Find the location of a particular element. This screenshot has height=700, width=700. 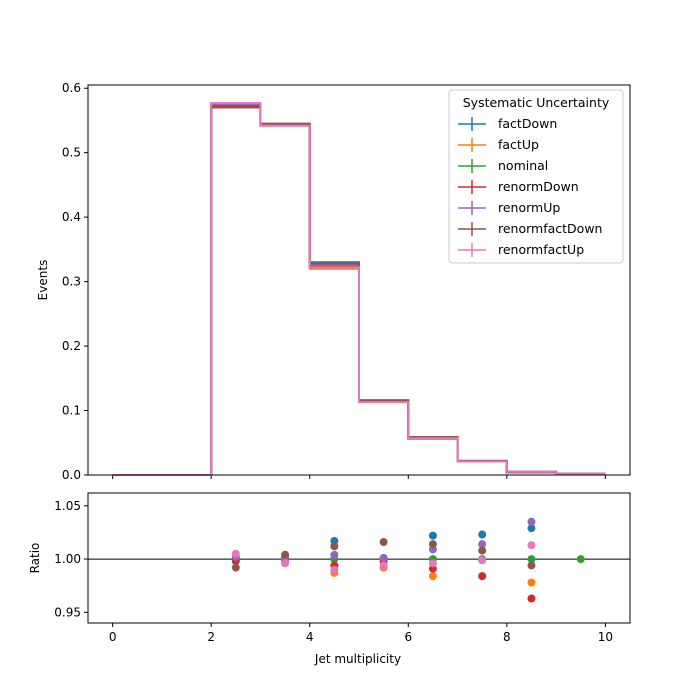

ratio-plot-border is located at coordinates (359, 558).